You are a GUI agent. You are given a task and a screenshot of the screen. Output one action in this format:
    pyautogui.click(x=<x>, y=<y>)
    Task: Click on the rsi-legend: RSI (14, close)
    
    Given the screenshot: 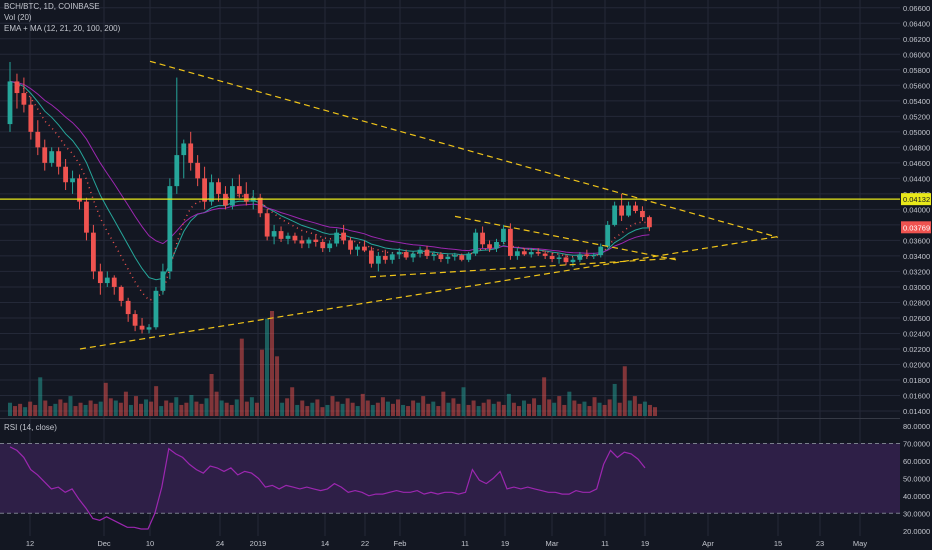 What is the action you would take?
    pyautogui.click(x=30, y=427)
    